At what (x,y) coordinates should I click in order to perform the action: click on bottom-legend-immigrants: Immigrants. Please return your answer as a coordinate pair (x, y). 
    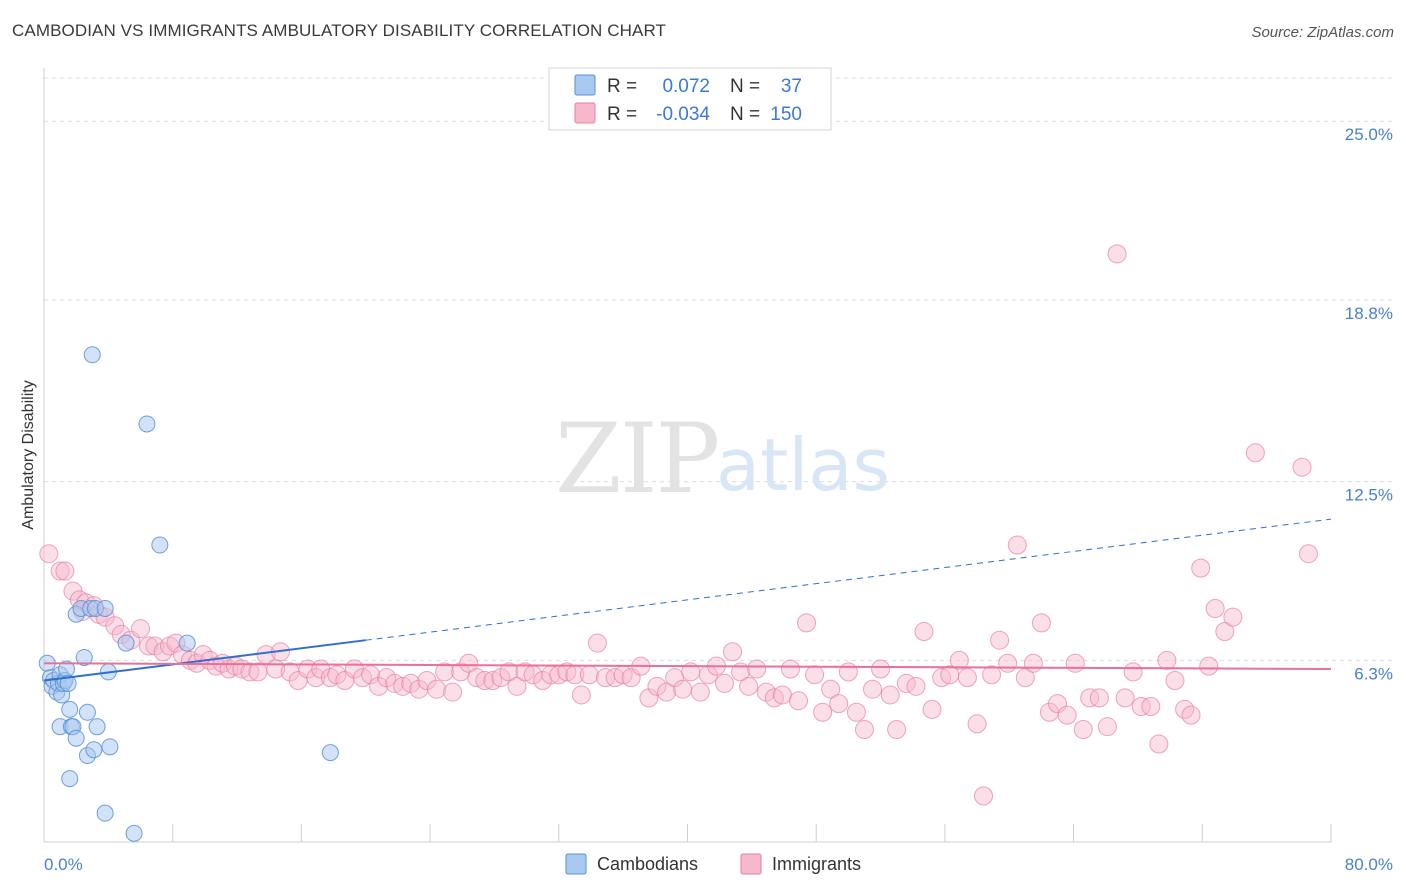
    Looking at the image, I should click on (816, 864).